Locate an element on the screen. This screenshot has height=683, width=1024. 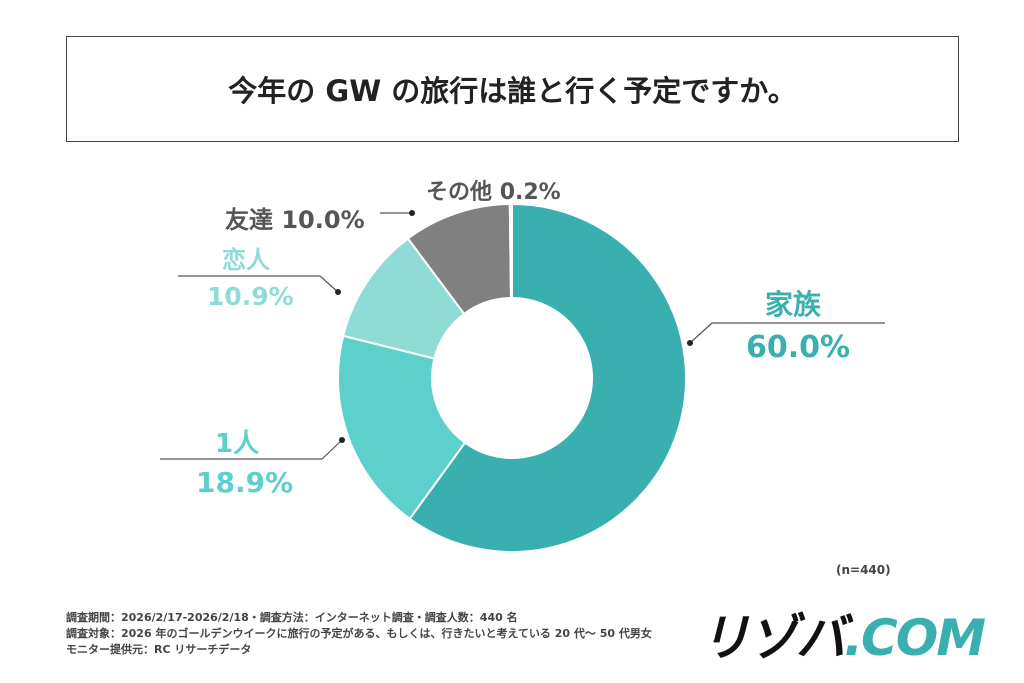
label-other-text: その他 is located at coordinates (459, 192).